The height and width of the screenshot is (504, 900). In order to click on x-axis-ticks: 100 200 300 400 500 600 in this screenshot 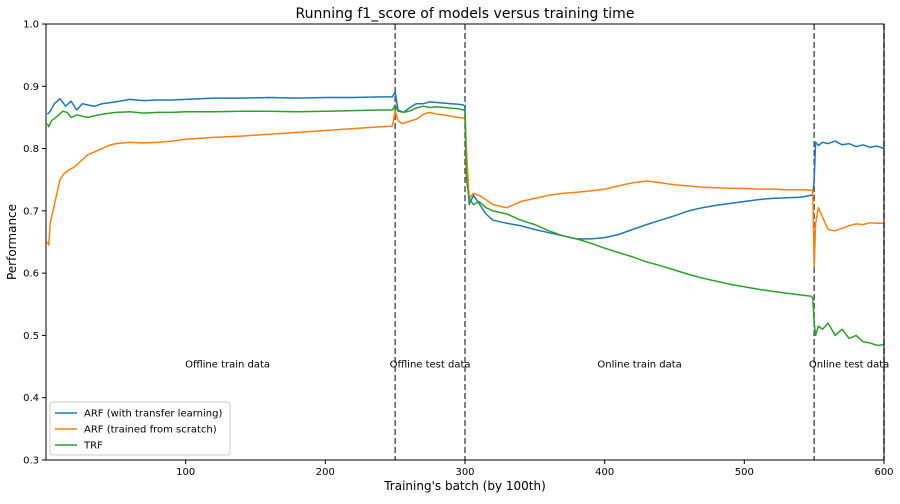, I will do `click(535, 469)`.